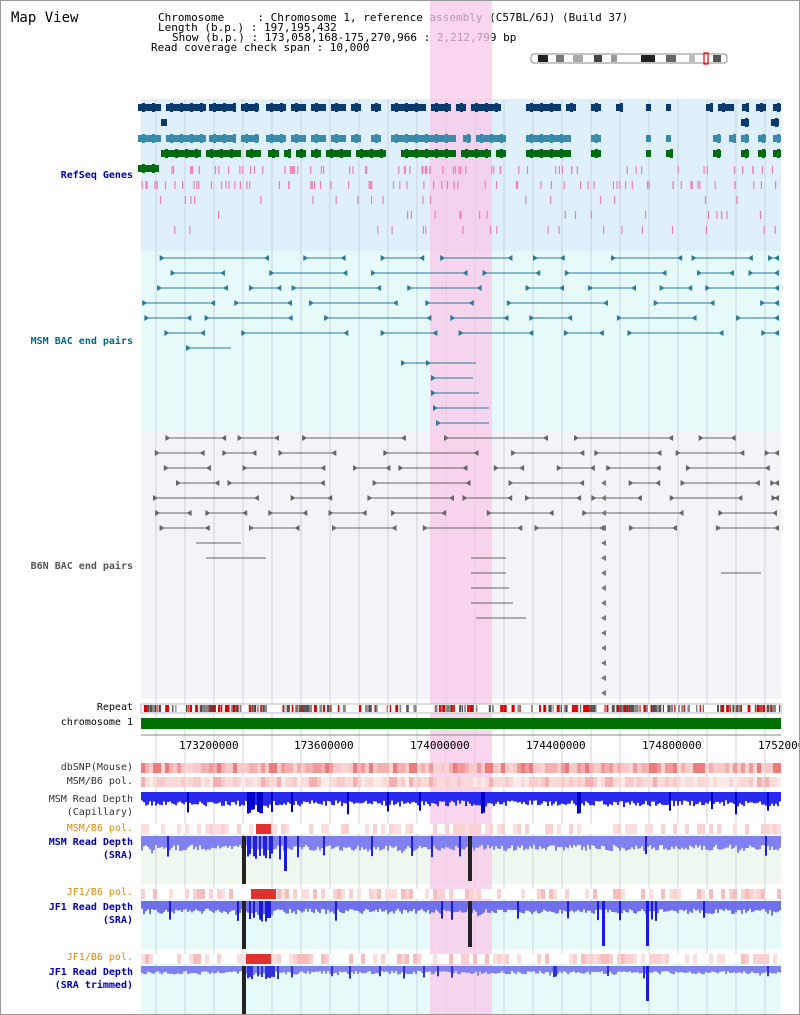  I want to click on depth-peak, so click(603, 923).